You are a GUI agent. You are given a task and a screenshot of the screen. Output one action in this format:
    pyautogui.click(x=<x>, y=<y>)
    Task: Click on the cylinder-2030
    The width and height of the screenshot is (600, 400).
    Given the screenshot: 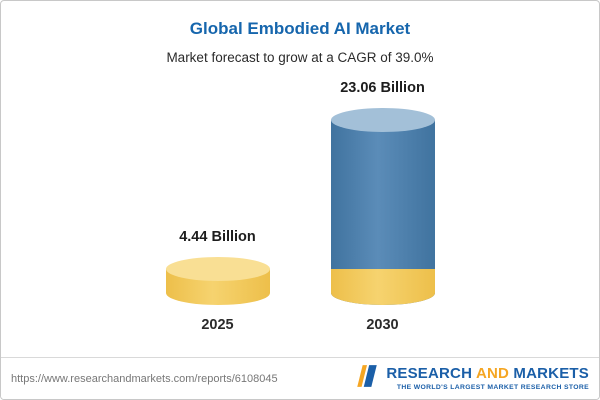 What is the action you would take?
    pyautogui.click(x=382, y=206)
    